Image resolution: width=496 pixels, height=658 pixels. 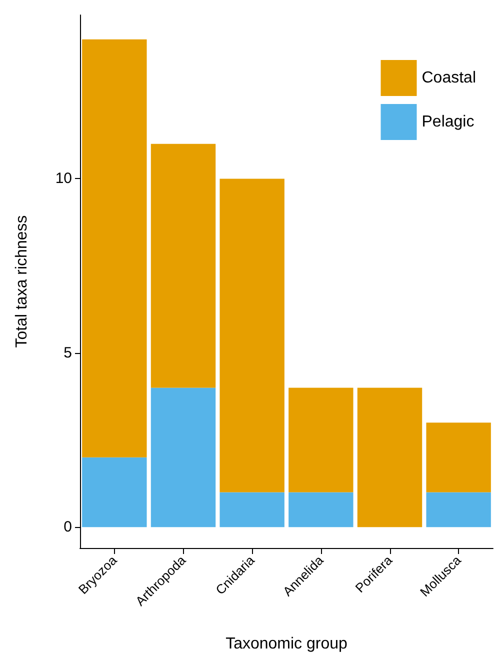 I want to click on y-tick-label: 5, so click(x=68, y=353).